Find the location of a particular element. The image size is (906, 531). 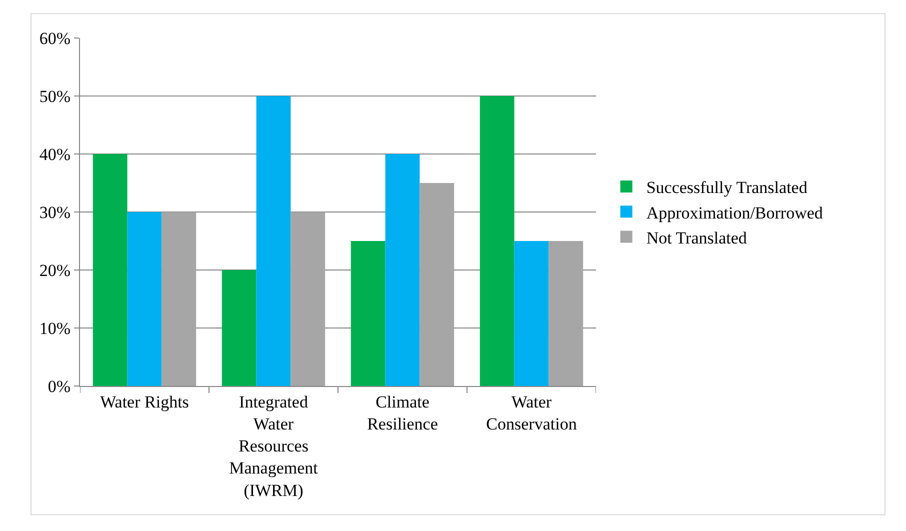

legend-label: Successfully Translated is located at coordinates (727, 188).